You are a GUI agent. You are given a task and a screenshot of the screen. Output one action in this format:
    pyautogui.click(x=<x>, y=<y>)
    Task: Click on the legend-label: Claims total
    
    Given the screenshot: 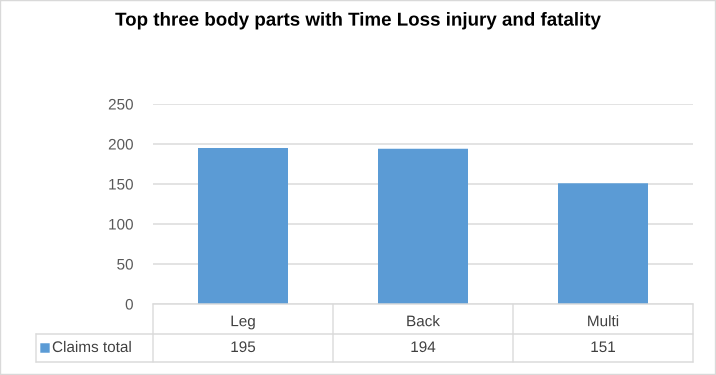 What is the action you would take?
    pyautogui.click(x=91, y=346)
    